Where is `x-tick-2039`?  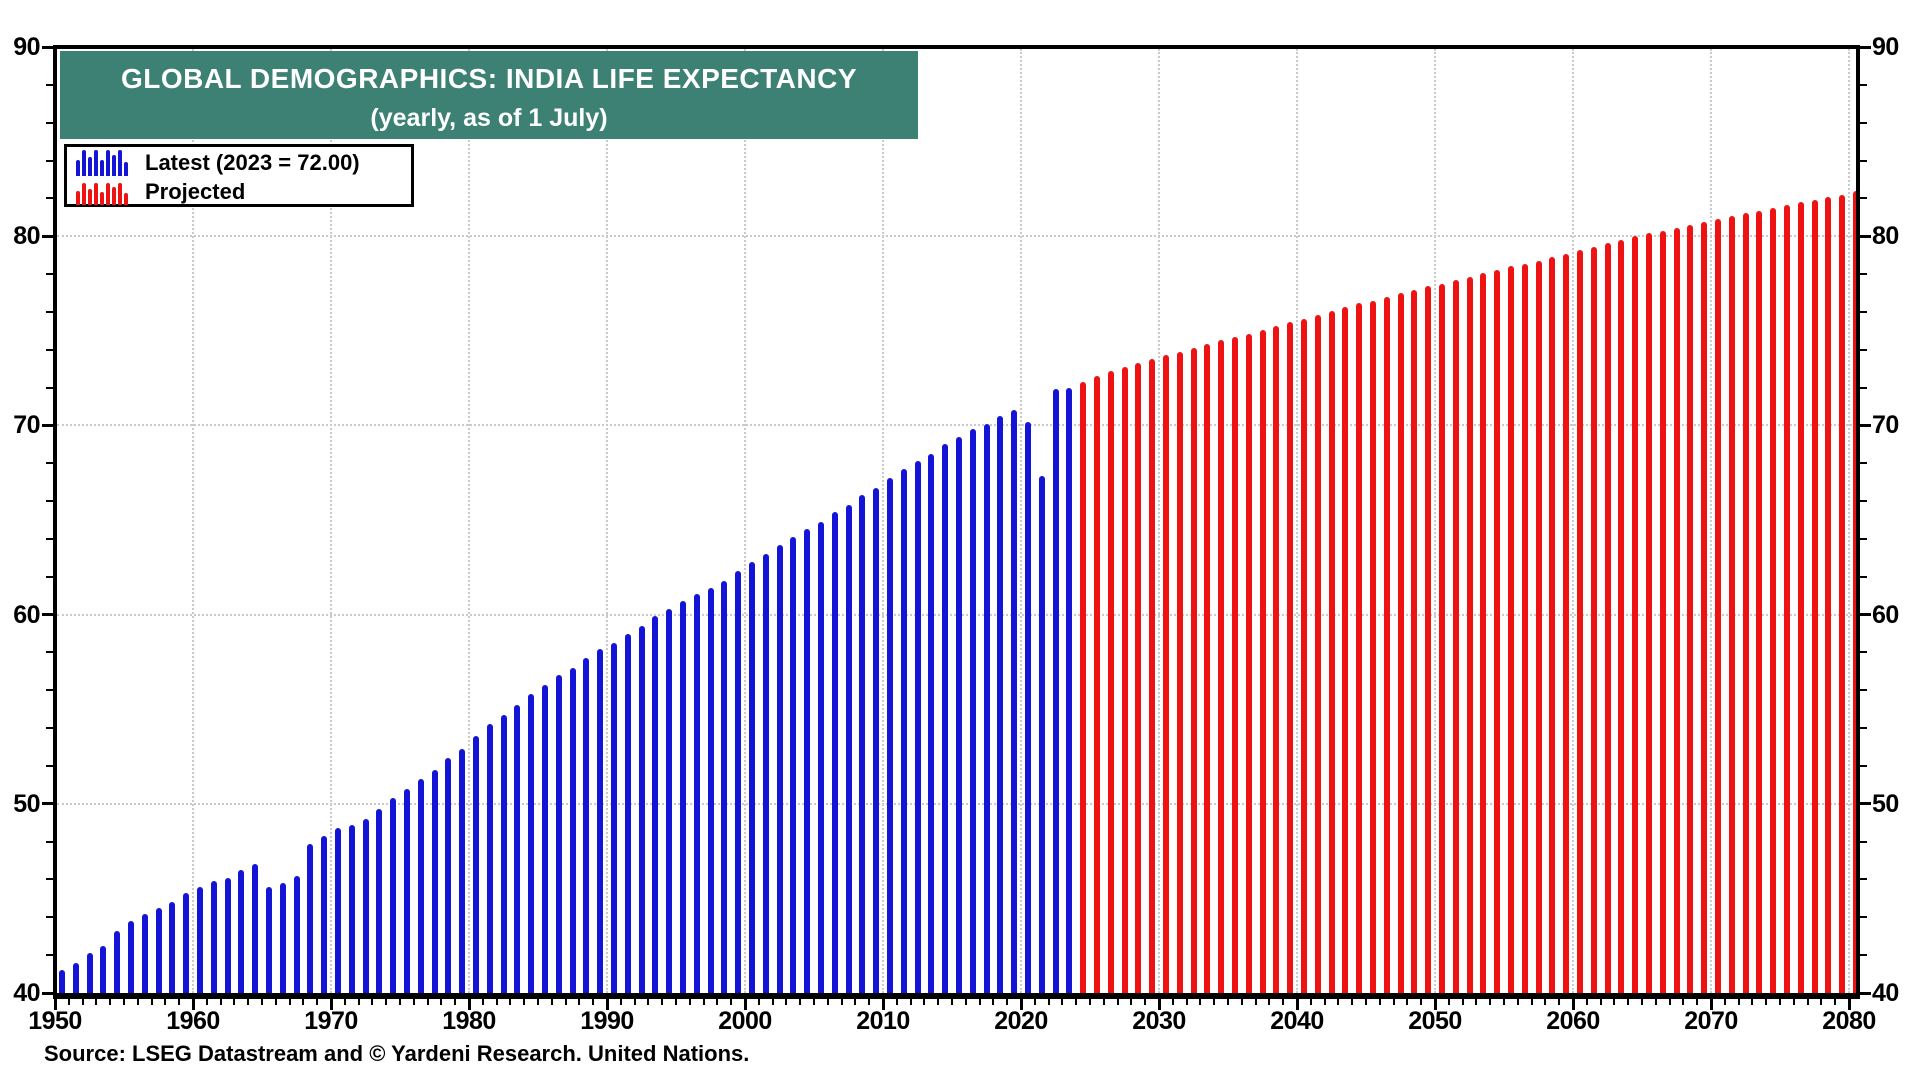 x-tick-2039 is located at coordinates (1283, 1002).